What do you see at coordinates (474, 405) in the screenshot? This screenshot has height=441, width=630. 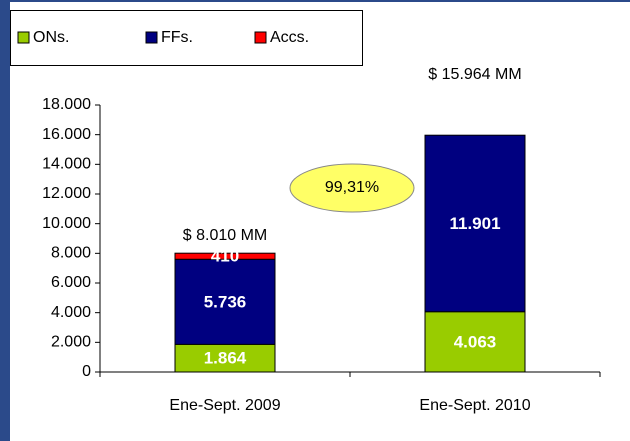 I see `x-tick-label: Ene-Sept. 2010` at bounding box center [474, 405].